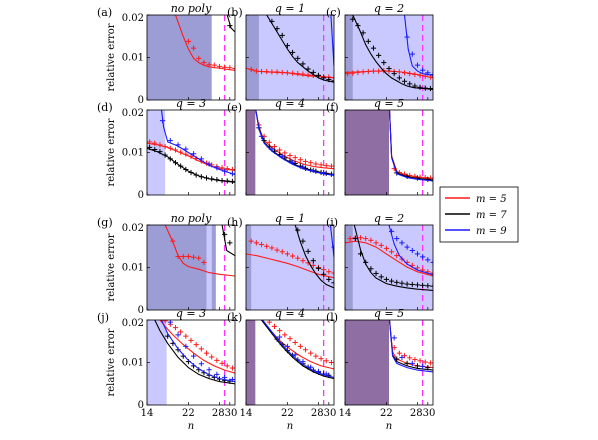  I want to click on panel-f: q = 5 (f), so click(380, 146).